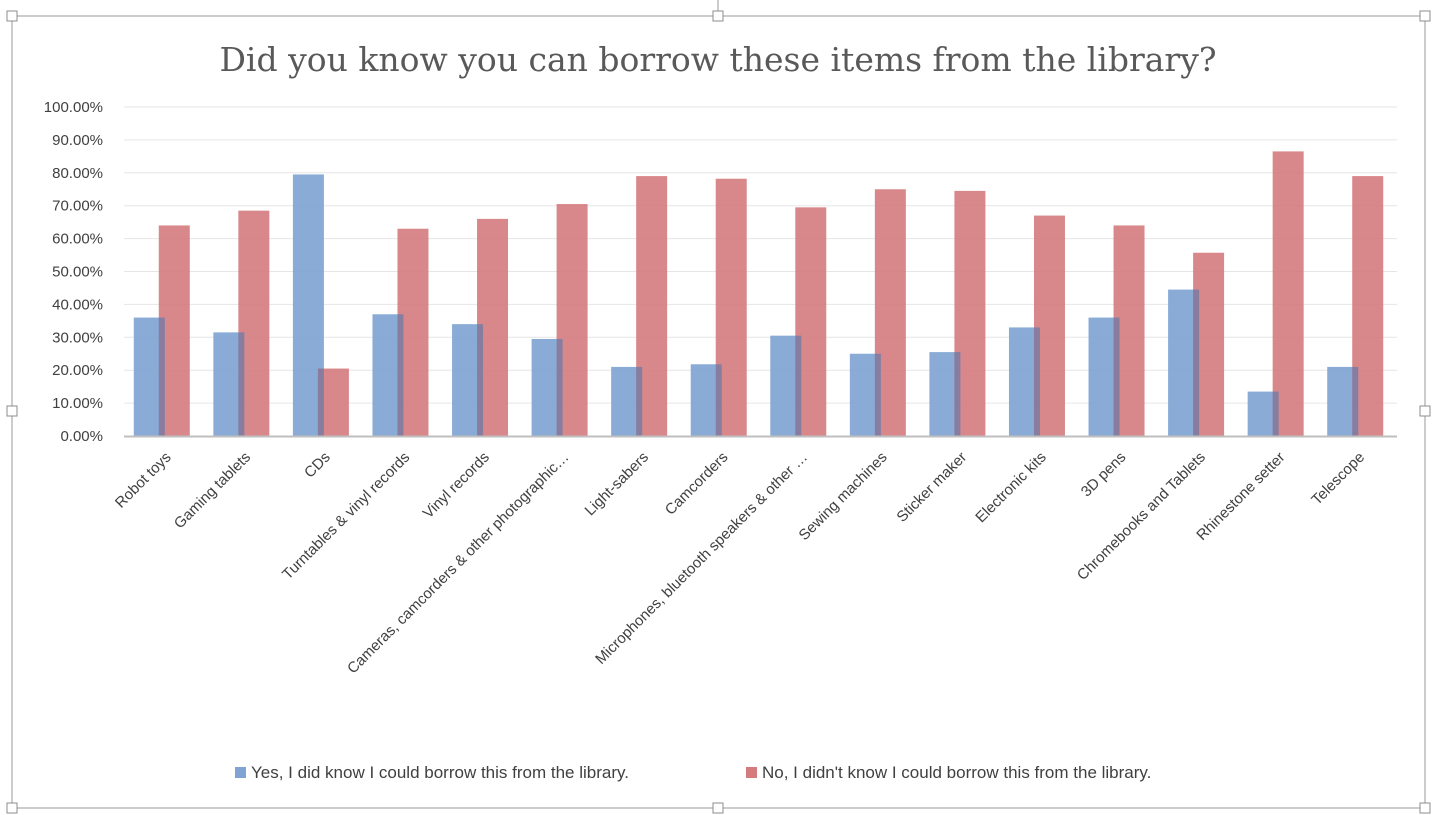 The height and width of the screenshot is (815, 1435). What do you see at coordinates (751, 772) in the screenshot?
I see `legend-swatch-no` at bounding box center [751, 772].